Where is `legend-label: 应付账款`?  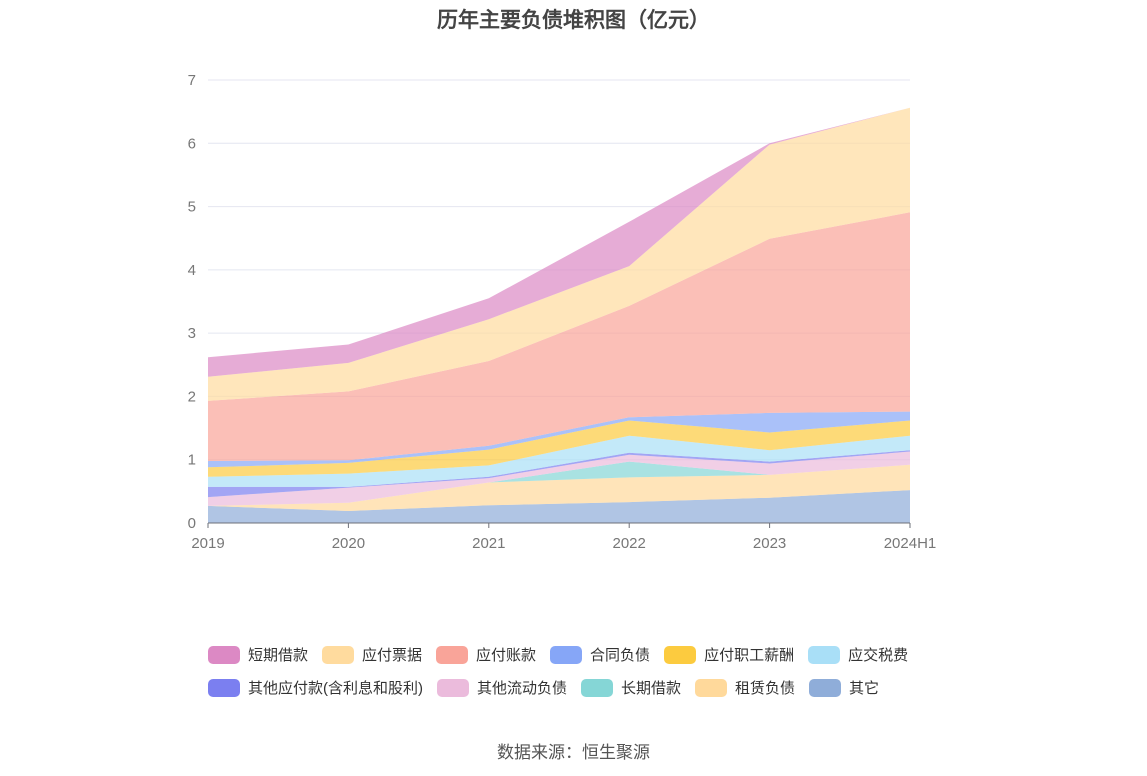
legend-label: 应付账款 is located at coordinates (506, 655).